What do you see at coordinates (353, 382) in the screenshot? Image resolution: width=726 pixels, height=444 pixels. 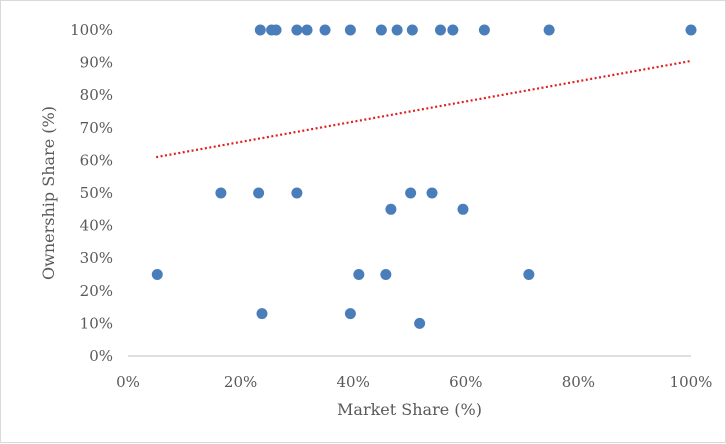 I see `x-tick-label: 40%` at bounding box center [353, 382].